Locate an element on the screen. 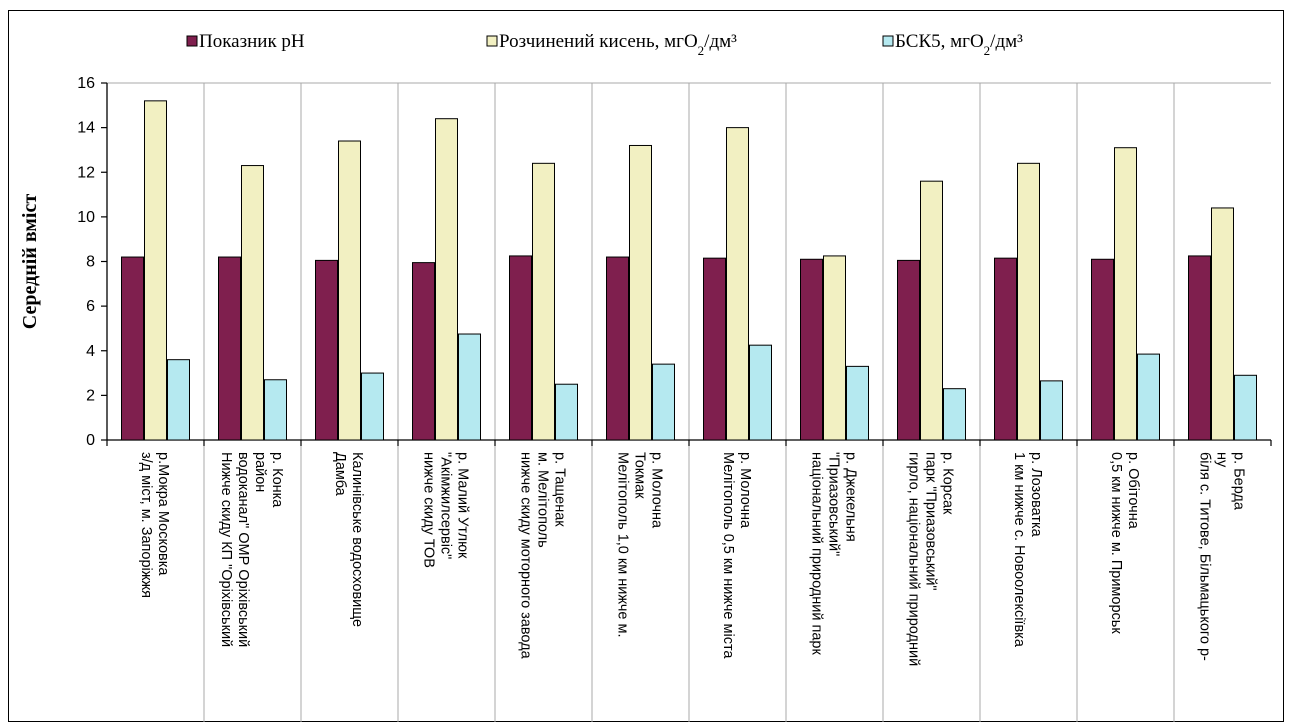  category-label-line: Мелітополь 1,0 км нижче м. is located at coordinates (623, 545).